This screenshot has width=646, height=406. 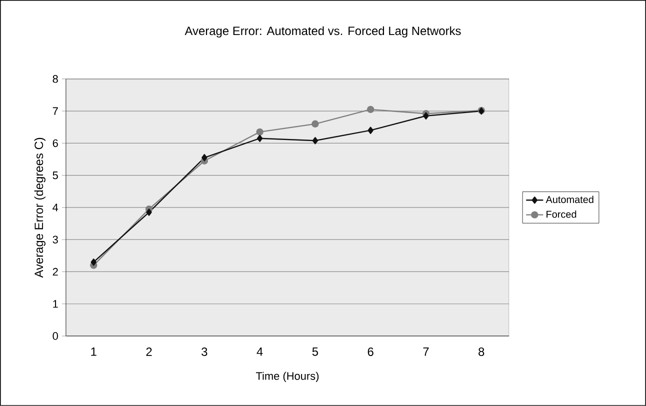 What do you see at coordinates (322, 32) in the screenshot?
I see `chart-title: Average Error: Automated vs. Forced Lag Networks` at bounding box center [322, 32].